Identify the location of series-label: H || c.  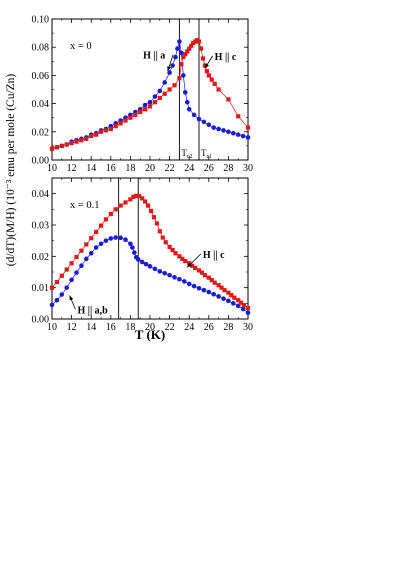
(226, 57).